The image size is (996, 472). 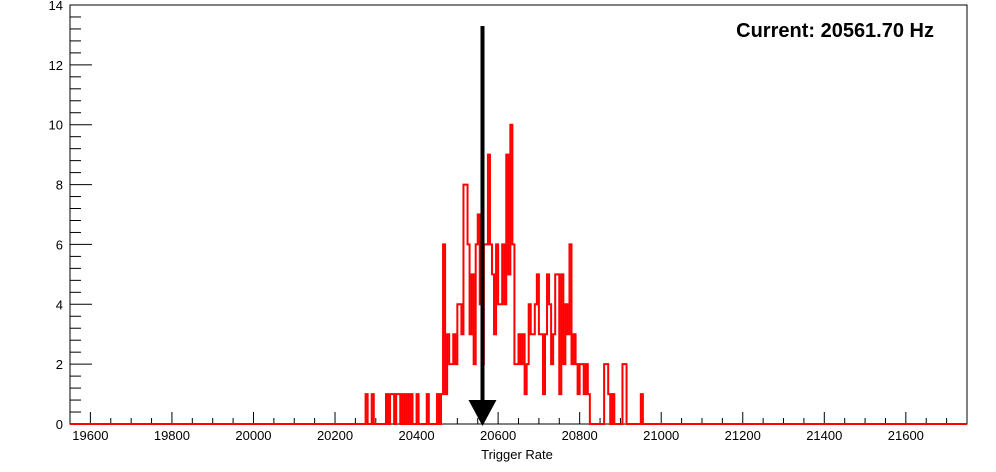 What do you see at coordinates (59, 244) in the screenshot?
I see `y-tick-label: 6` at bounding box center [59, 244].